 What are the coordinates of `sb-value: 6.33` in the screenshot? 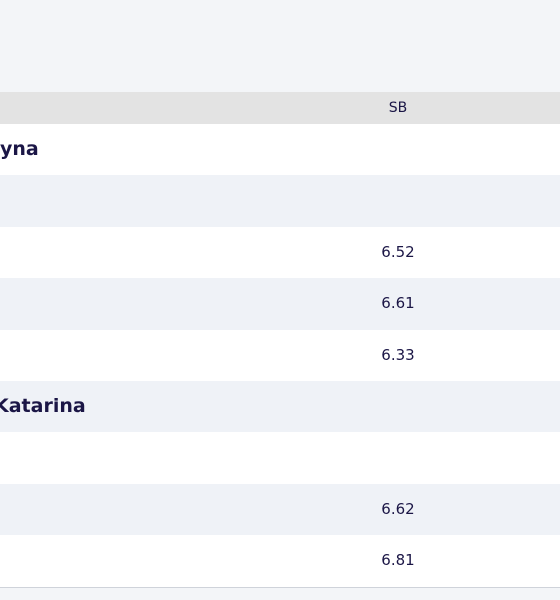 It's located at (398, 354).